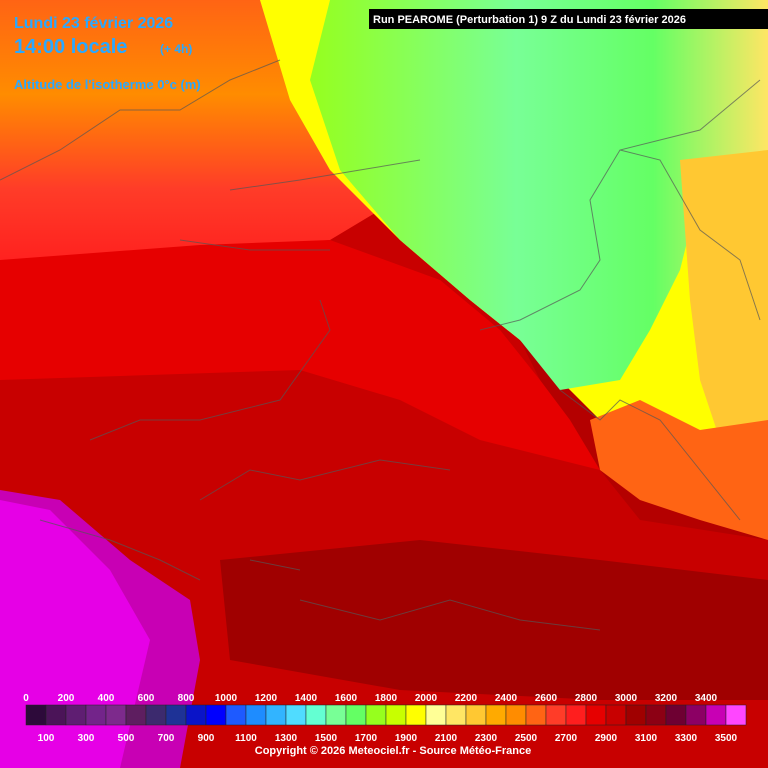 The height and width of the screenshot is (768, 768). I want to click on legend-label: 3200, so click(666, 698).